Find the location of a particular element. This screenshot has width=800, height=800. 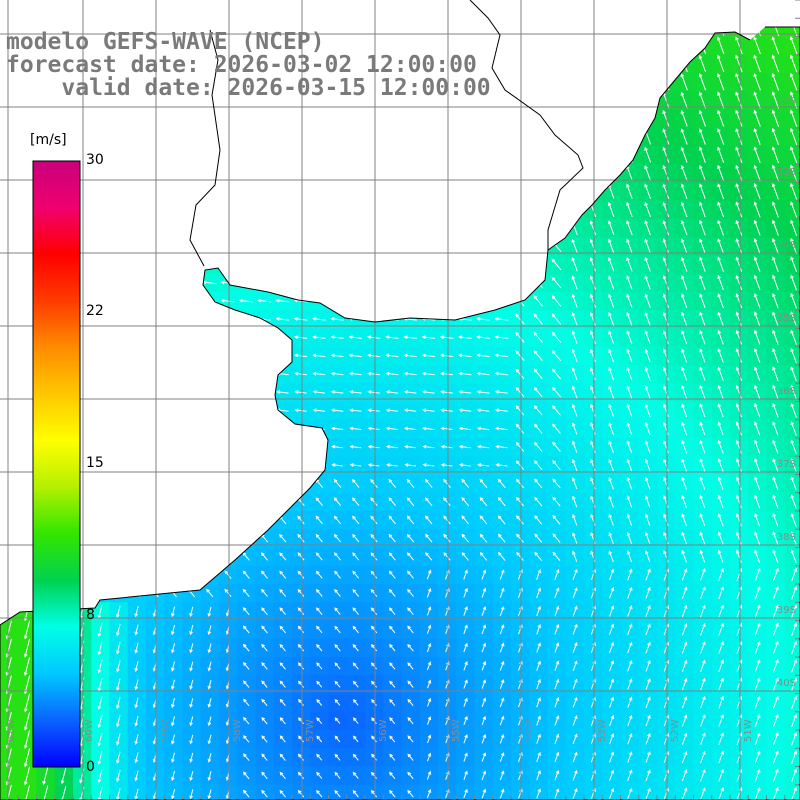

lon-label: 56W is located at coordinates (383, 730).